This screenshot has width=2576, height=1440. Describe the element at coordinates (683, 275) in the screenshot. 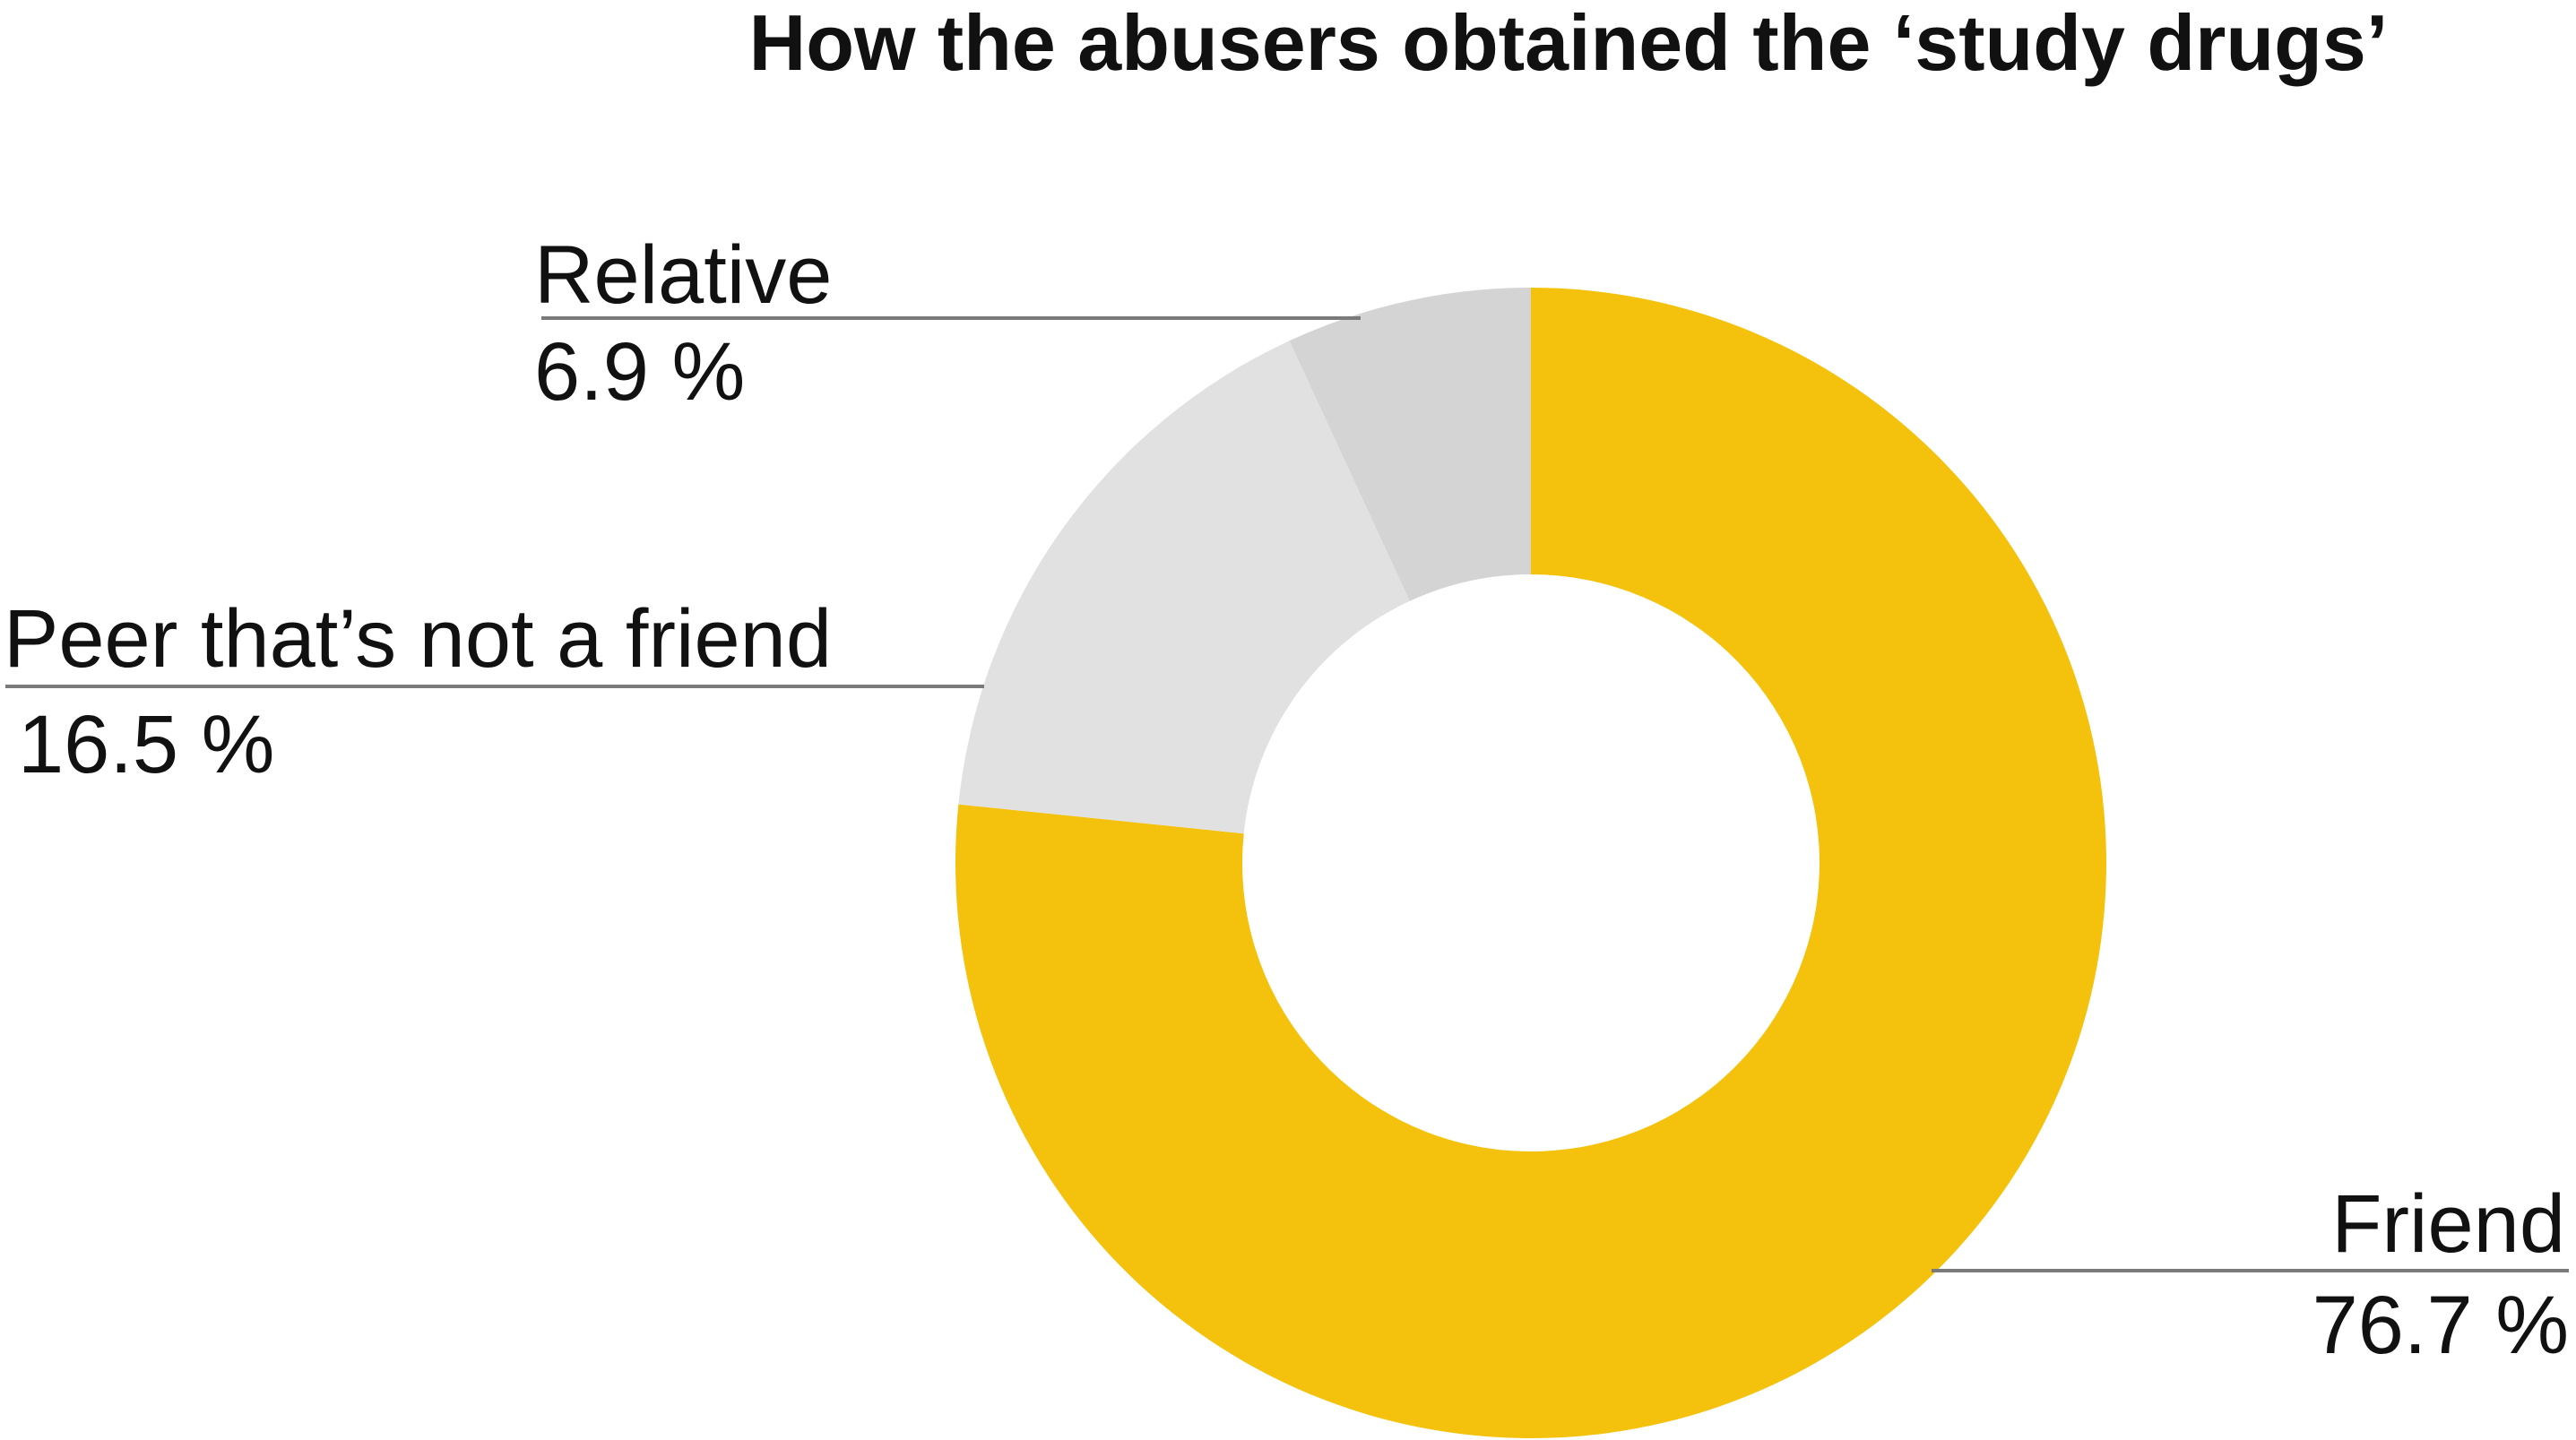

I see `slice-label-relative: Relative` at that location.